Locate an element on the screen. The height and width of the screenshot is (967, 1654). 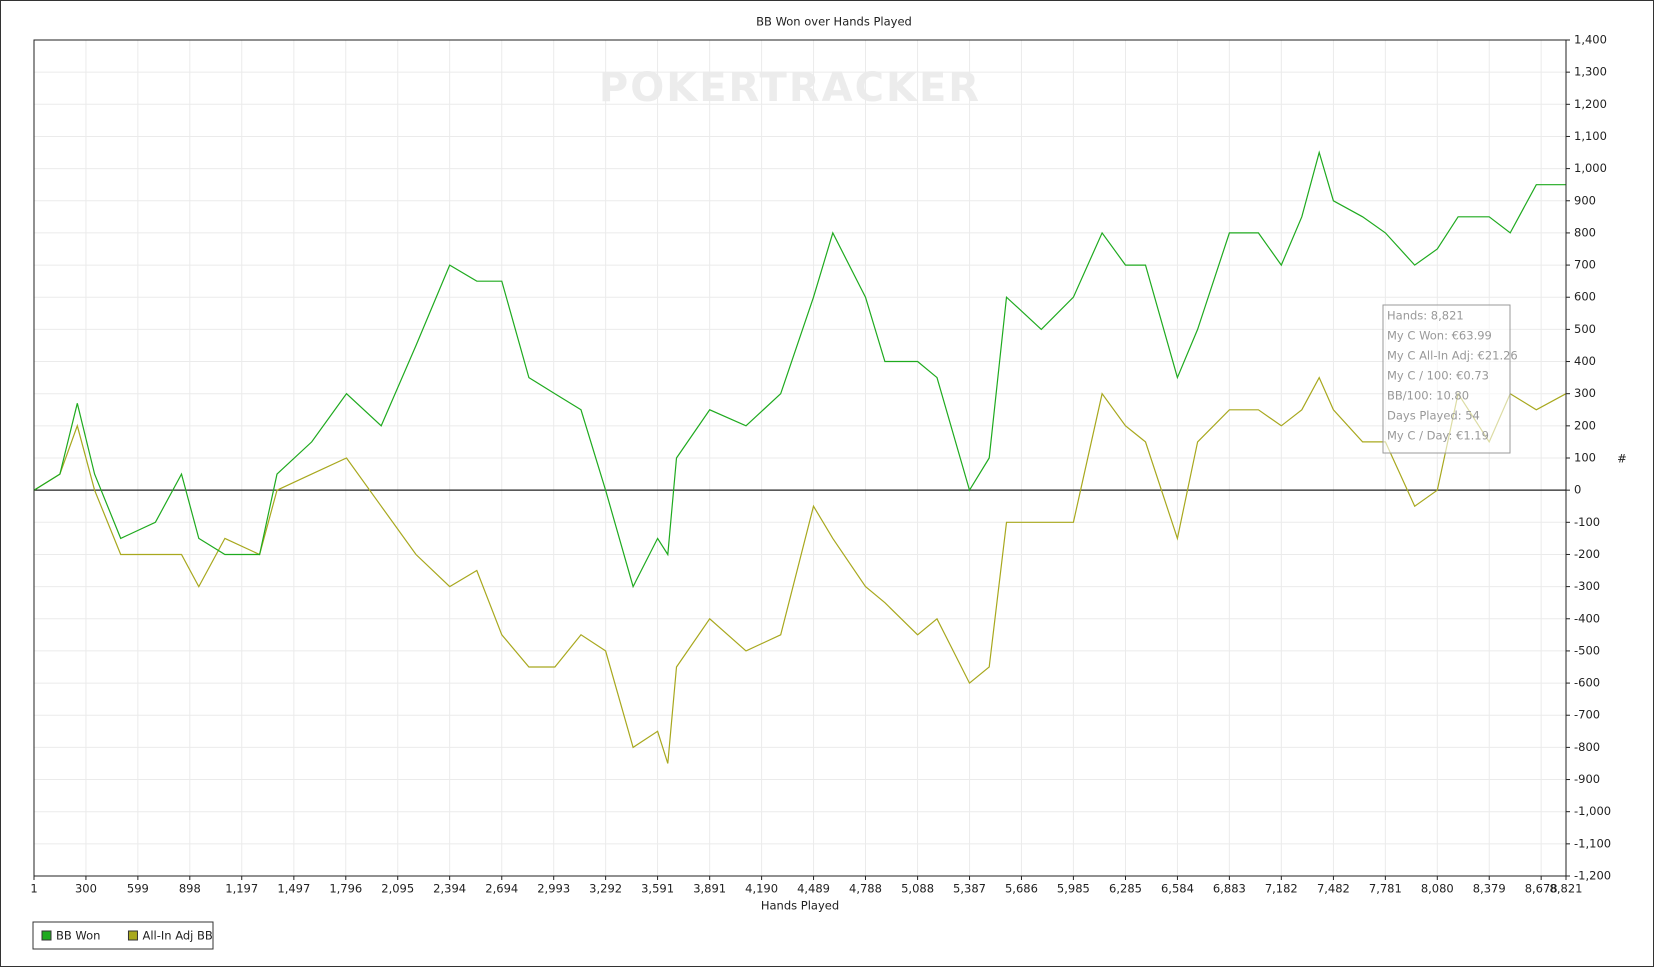
chart-title: BB Won over Hands Played is located at coordinates (834, 22).